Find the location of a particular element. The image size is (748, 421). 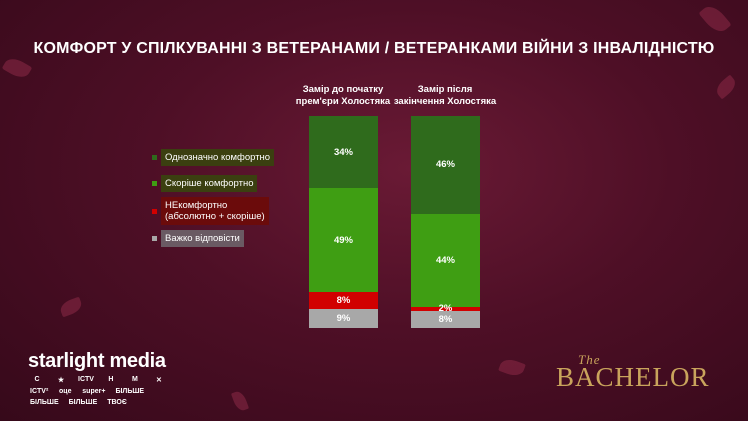

bar-segment-definitely-comfortable: 46% is located at coordinates (445, 165).